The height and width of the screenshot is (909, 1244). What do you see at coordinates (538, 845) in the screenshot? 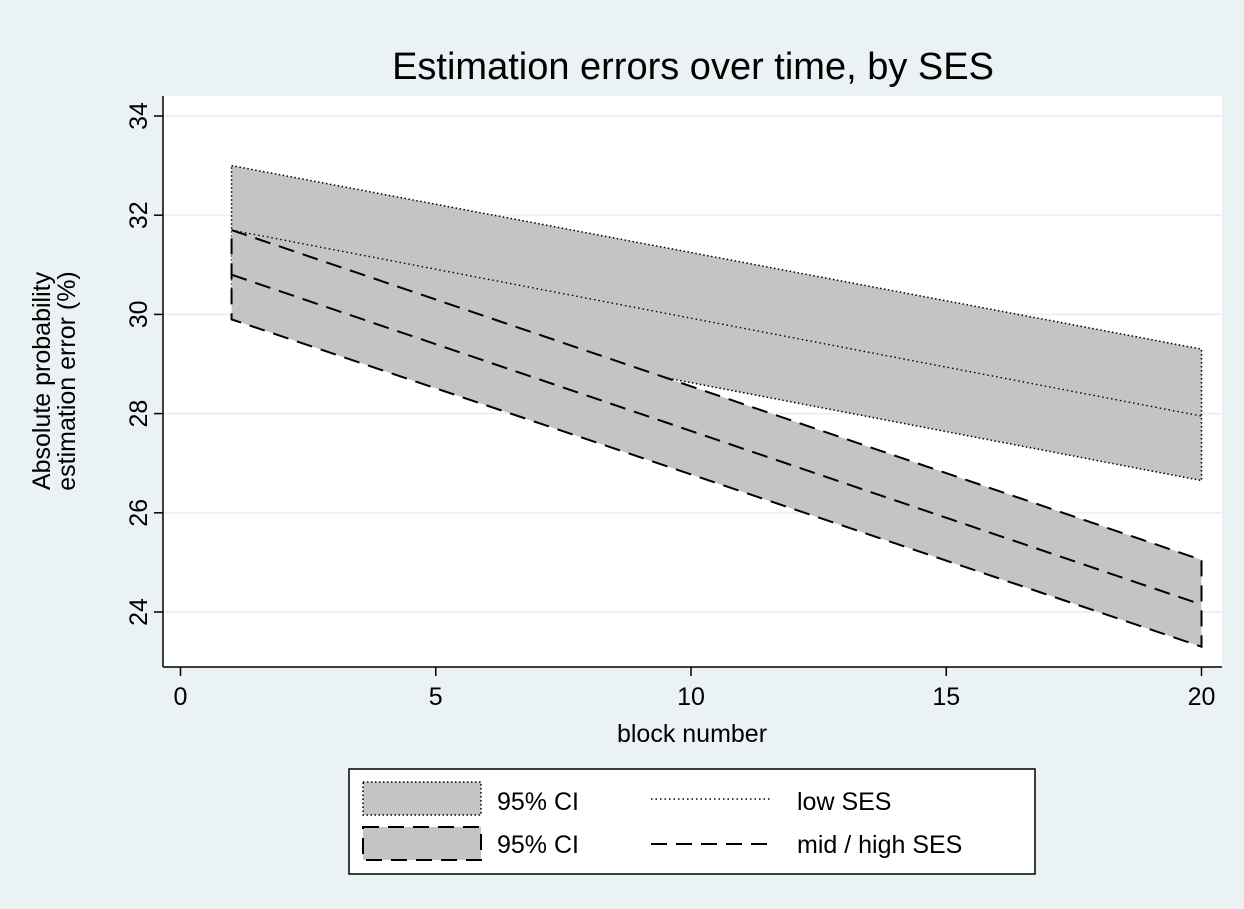
I see `legend-label-mid-high-ses-ci: 95% CI` at bounding box center [538, 845].